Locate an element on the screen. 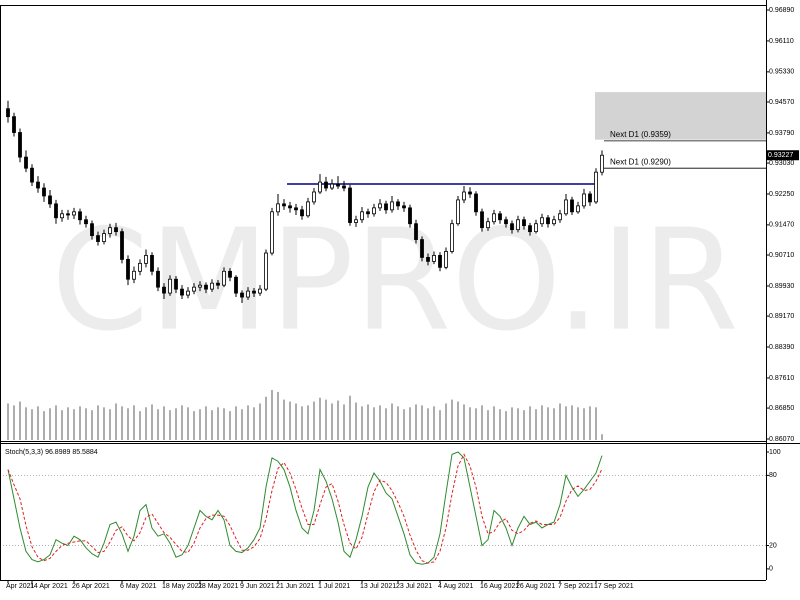 This screenshot has width=800, height=600. y-tick-label: 0.86850 is located at coordinates (781, 408).